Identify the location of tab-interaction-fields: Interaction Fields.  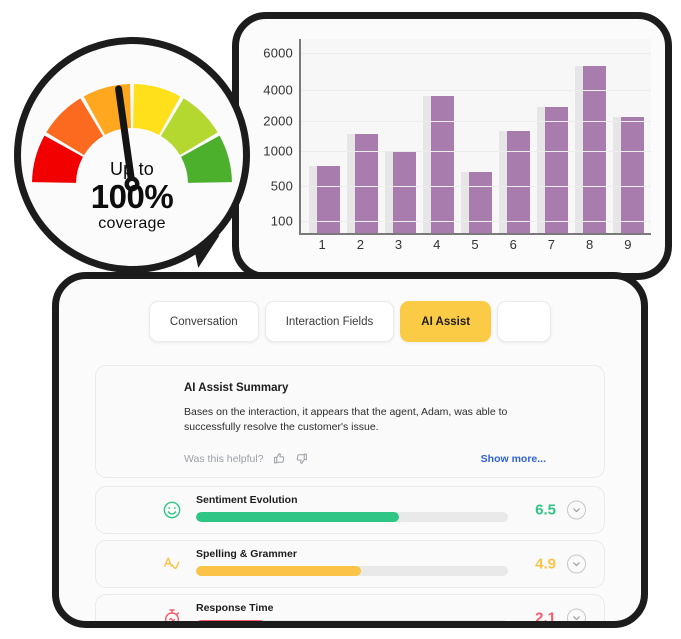
(329, 321).